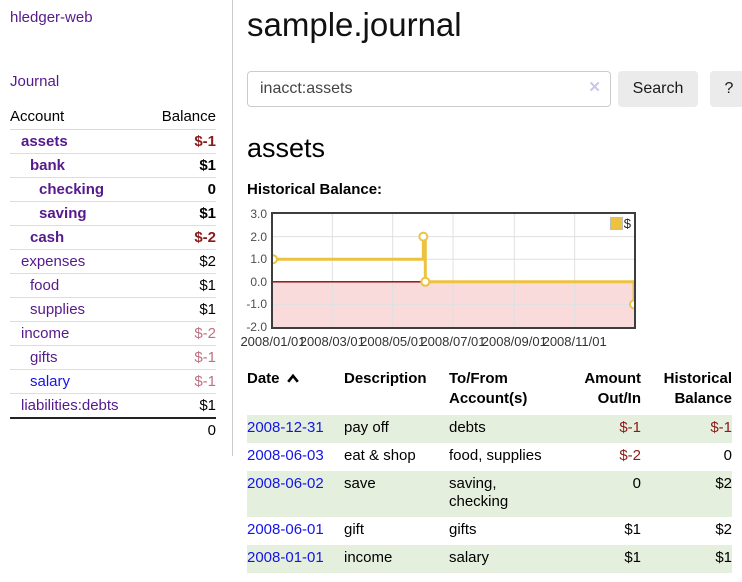 The image size is (742, 582). I want to click on chart-legend: $, so click(620, 223).